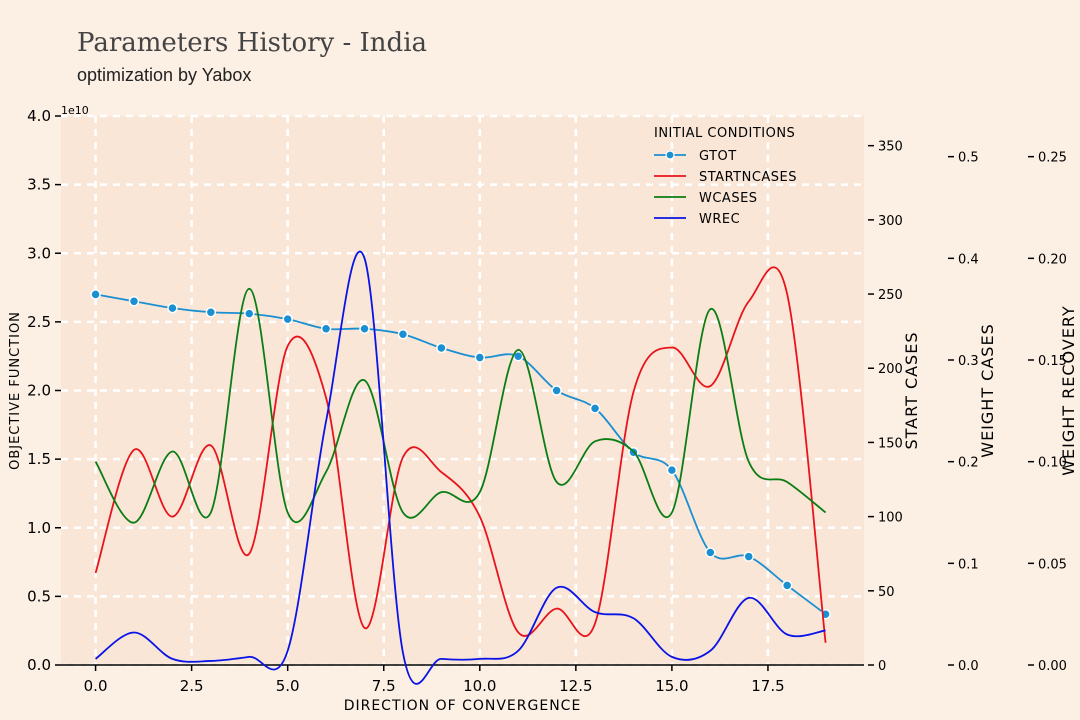 This screenshot has height=720, width=1080. Describe the element at coordinates (719, 219) in the screenshot. I see `legend-label-wrec: WREC` at that location.